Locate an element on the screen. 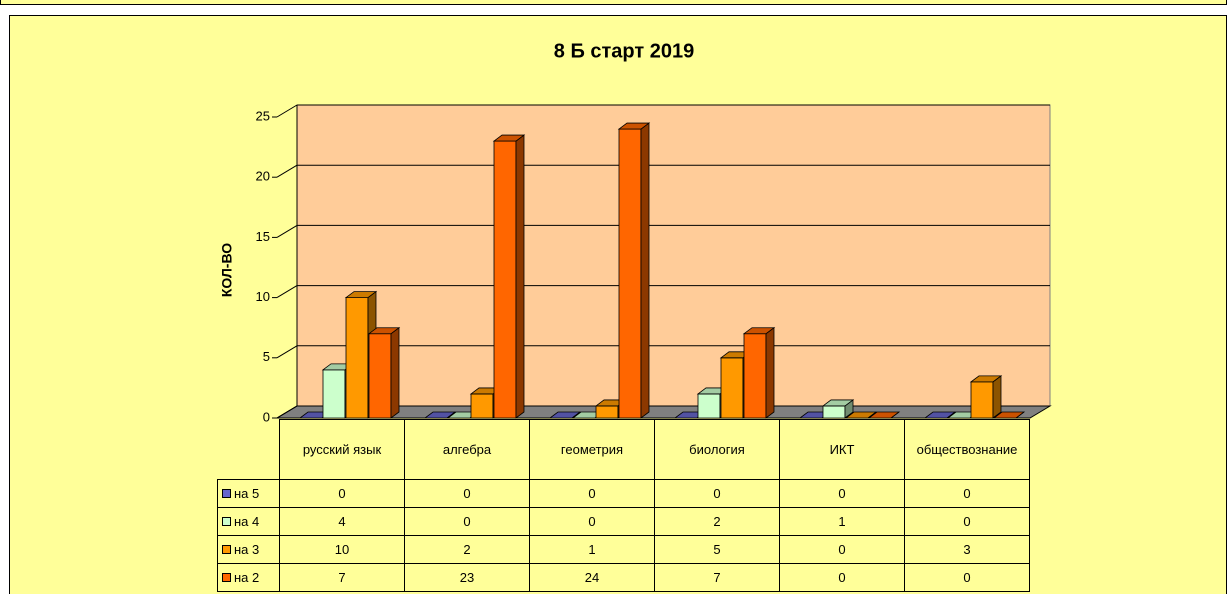 This screenshot has height=594, width=1227. y-tick-label: 0 is located at coordinates (266, 416).